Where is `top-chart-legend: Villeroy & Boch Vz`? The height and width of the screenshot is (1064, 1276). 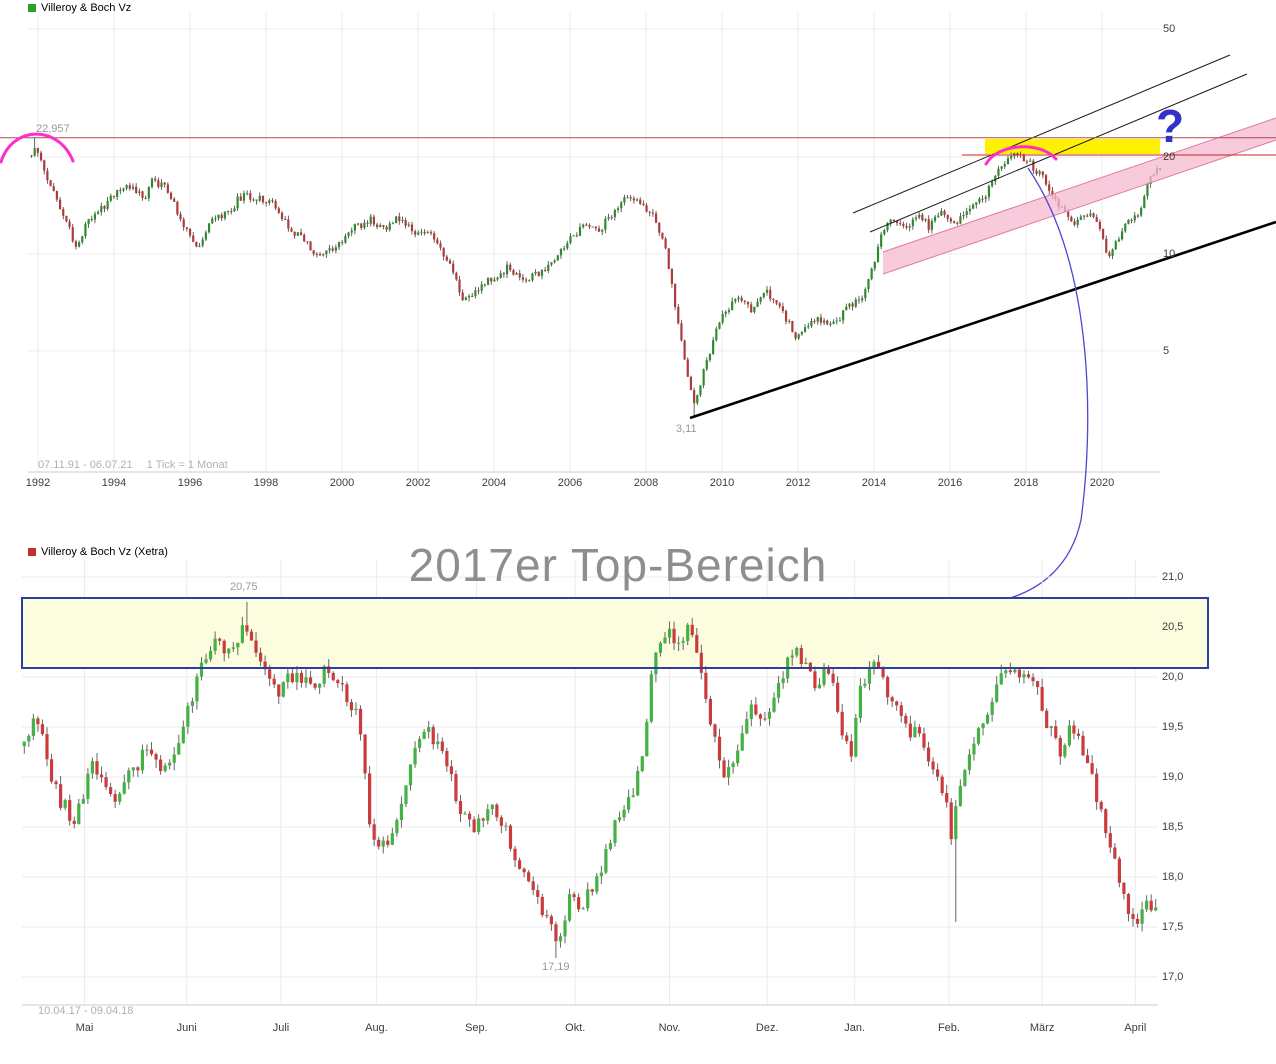 top-chart-legend: Villeroy & Boch Vz is located at coordinates (79, 8).